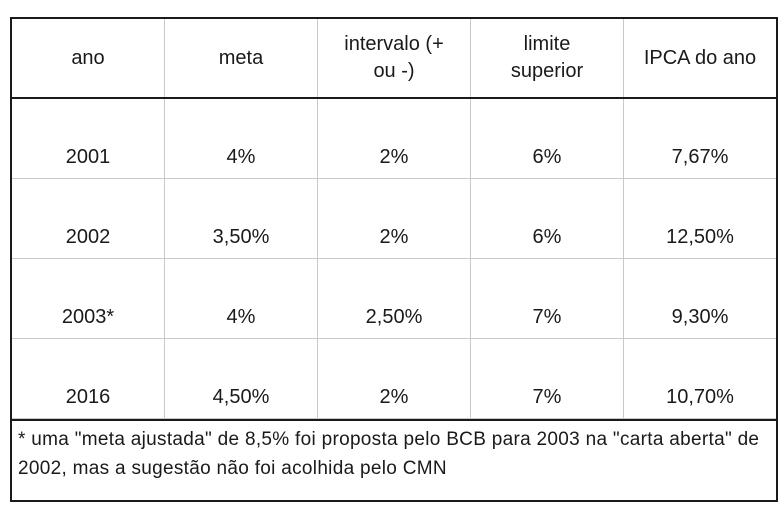 The width and height of the screenshot is (781, 520). What do you see at coordinates (700, 317) in the screenshot?
I see `cell-ipca: 9,30%` at bounding box center [700, 317].